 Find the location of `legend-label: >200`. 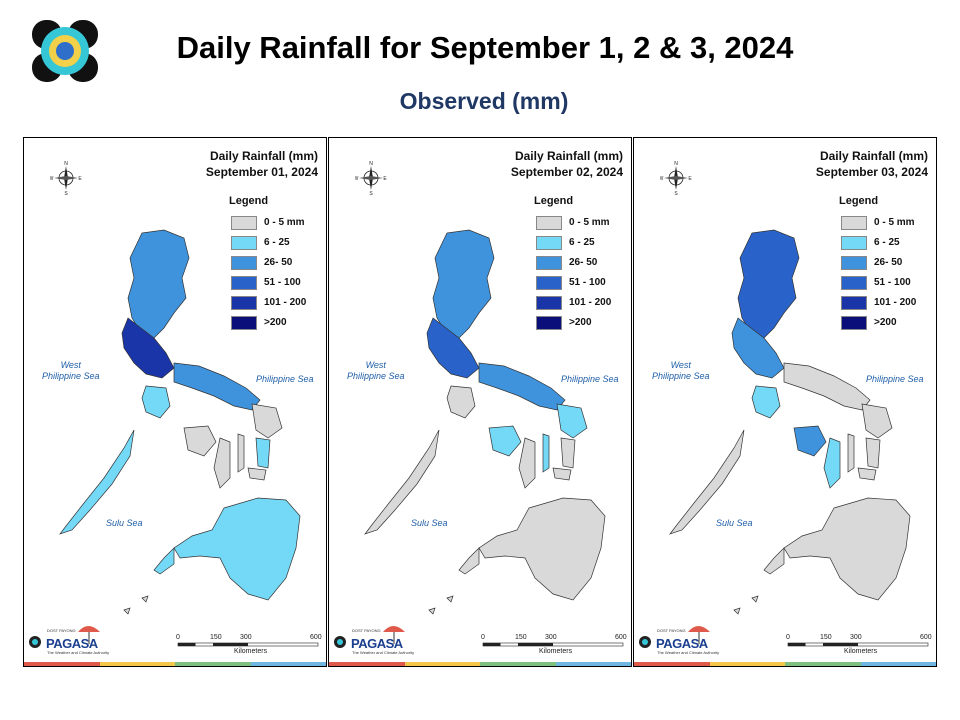

legend-label: >200 is located at coordinates (580, 322).